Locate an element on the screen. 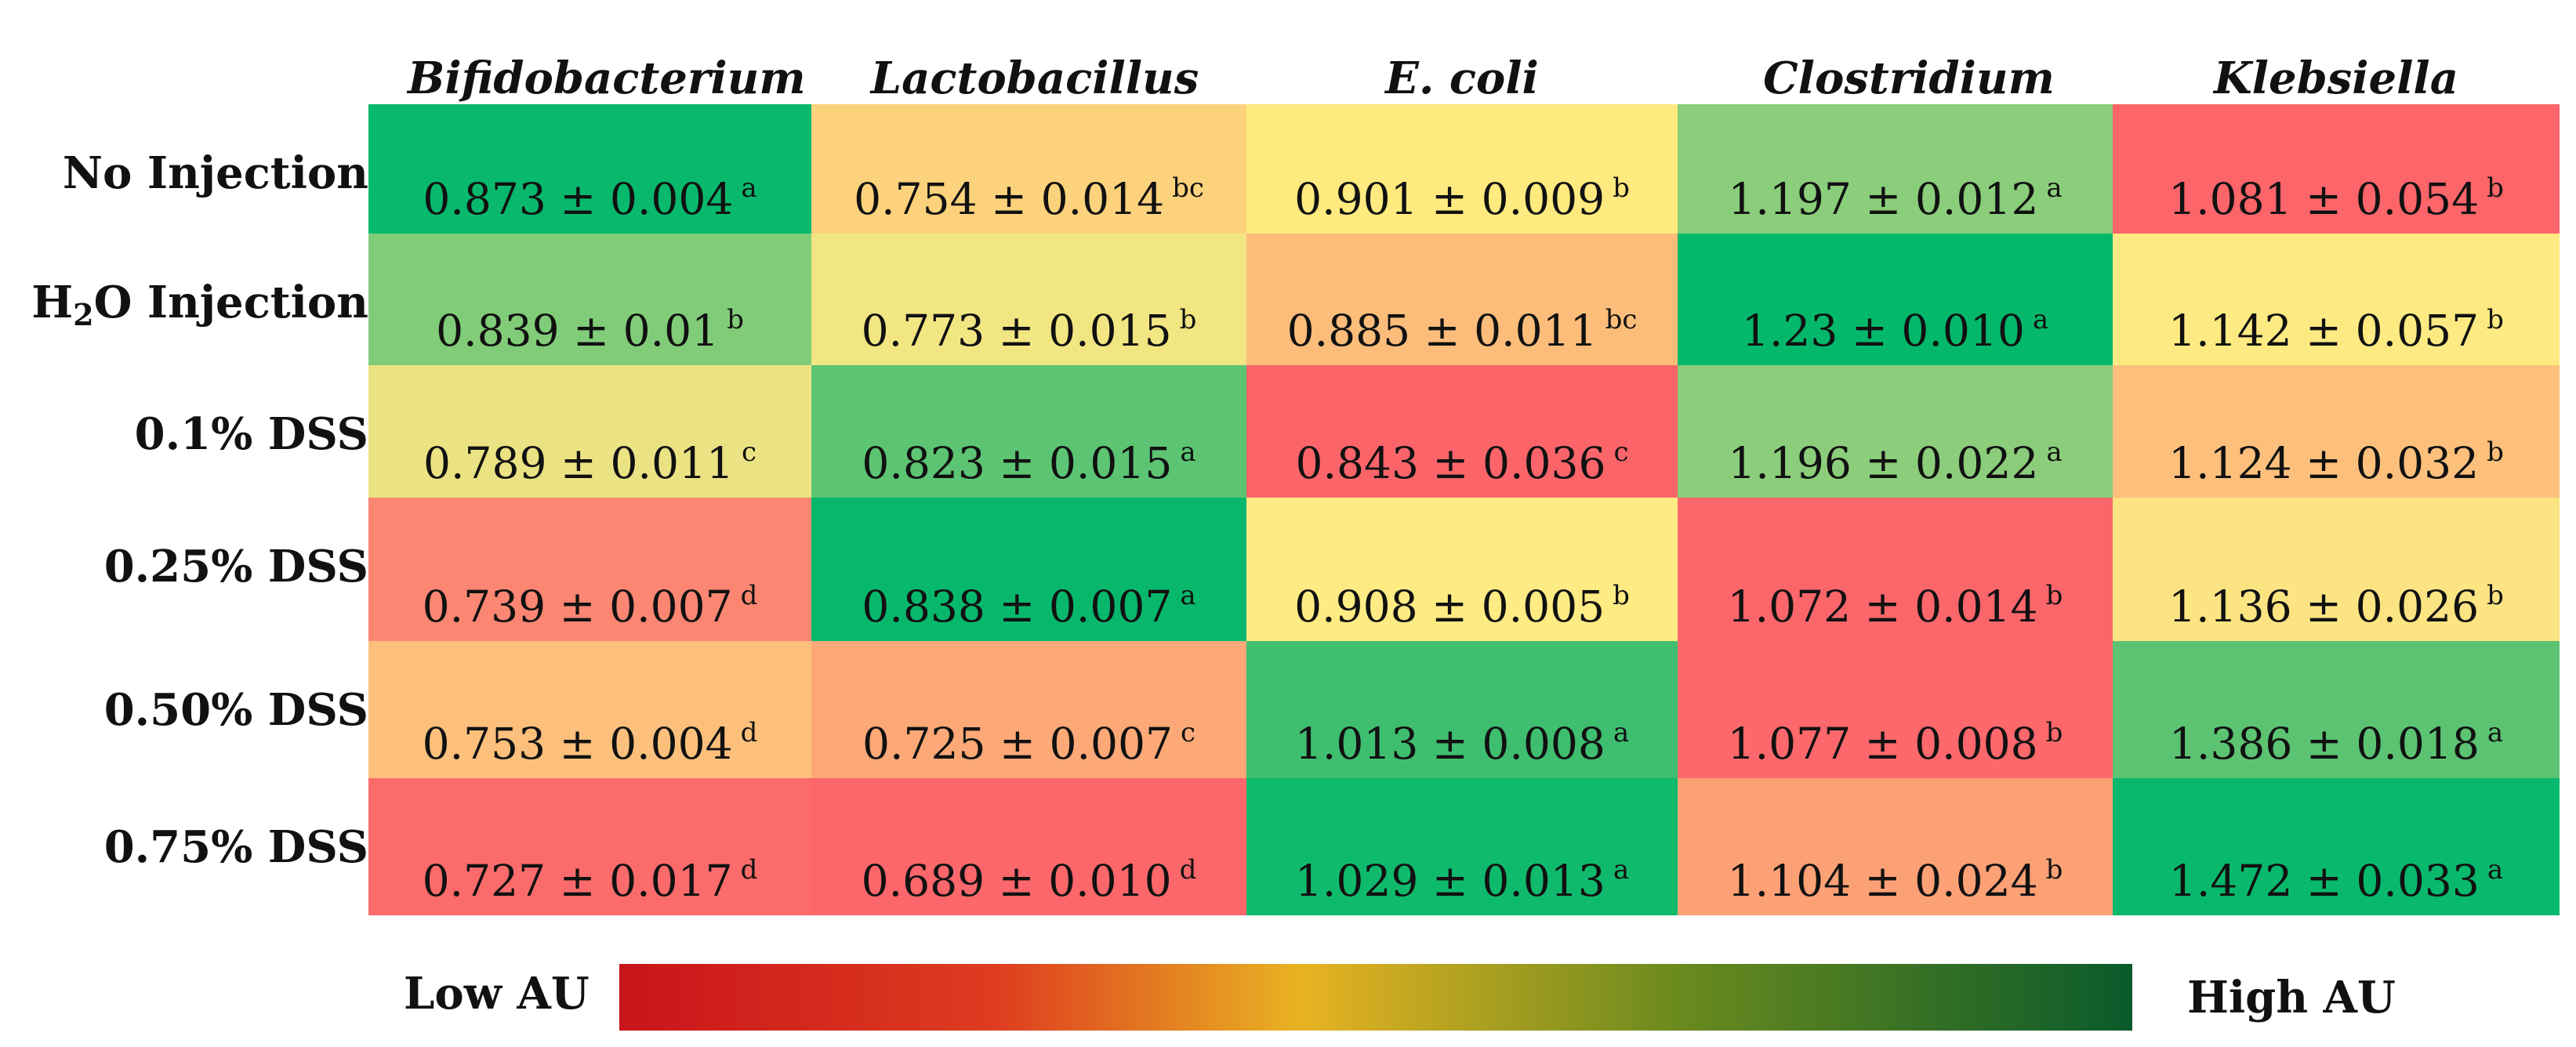 Image resolution: width=2576 pixels, height=1047 pixels. cell-value: 1.104 ± 0.024 b is located at coordinates (1896, 880).